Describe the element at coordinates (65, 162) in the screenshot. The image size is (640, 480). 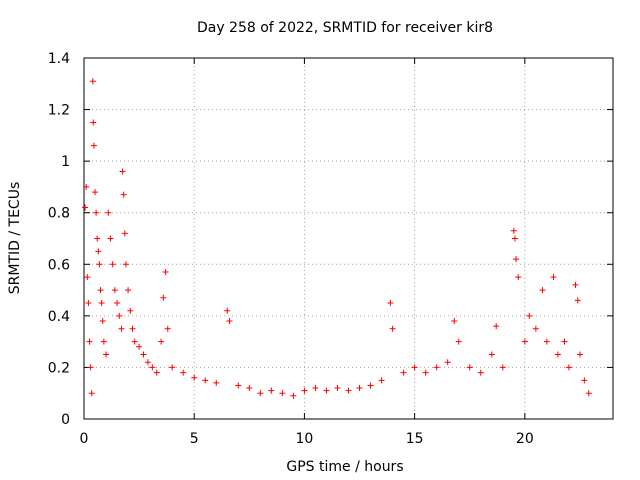
I see `y-tick-label: 1` at that location.